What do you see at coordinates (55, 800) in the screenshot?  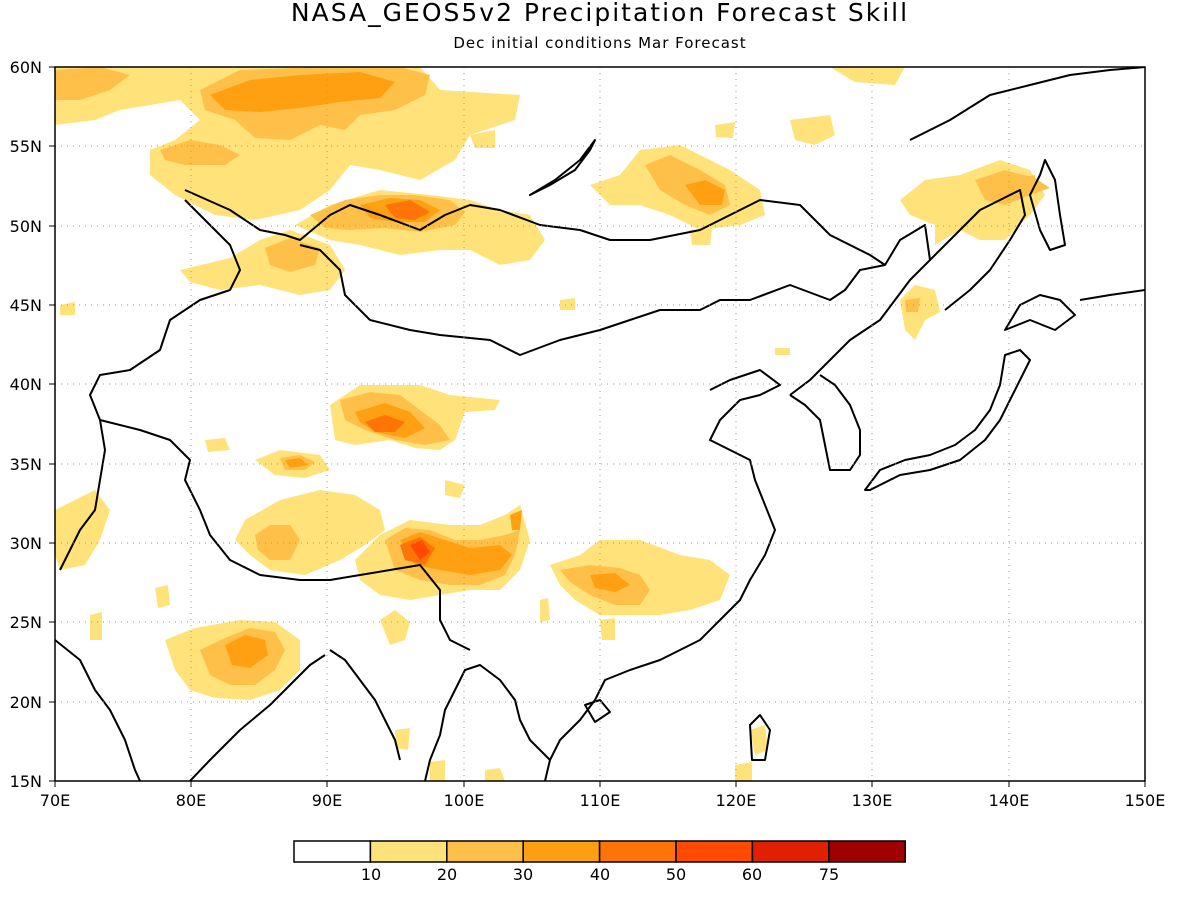 I see `lon-label-70e: 70E` at bounding box center [55, 800].